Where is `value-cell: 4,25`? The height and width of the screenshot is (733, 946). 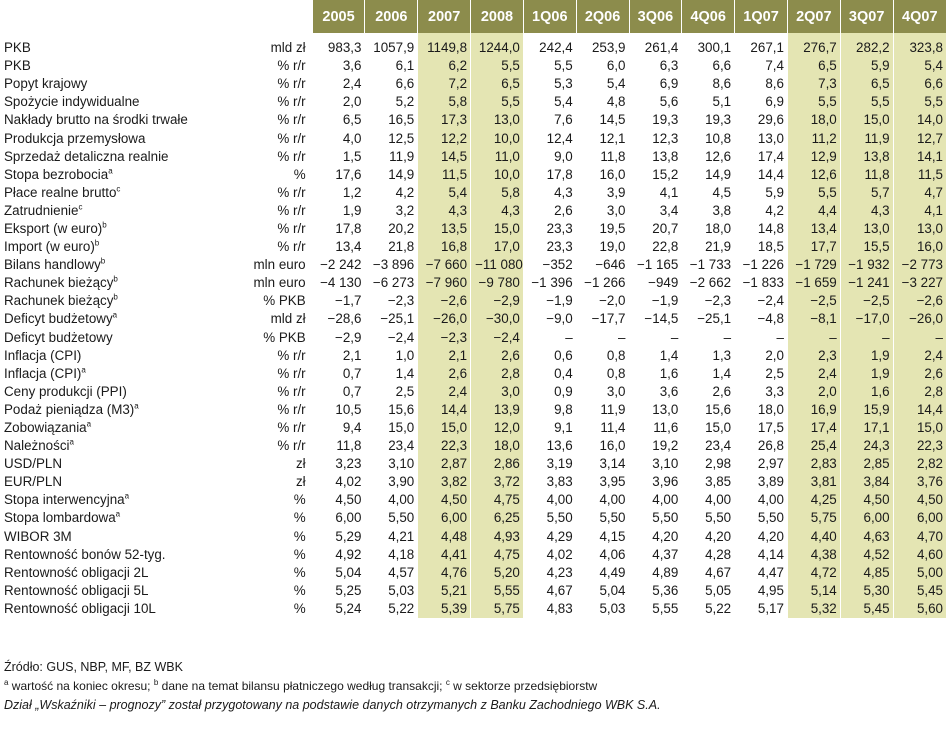 value-cell: 4,25 is located at coordinates (813, 500).